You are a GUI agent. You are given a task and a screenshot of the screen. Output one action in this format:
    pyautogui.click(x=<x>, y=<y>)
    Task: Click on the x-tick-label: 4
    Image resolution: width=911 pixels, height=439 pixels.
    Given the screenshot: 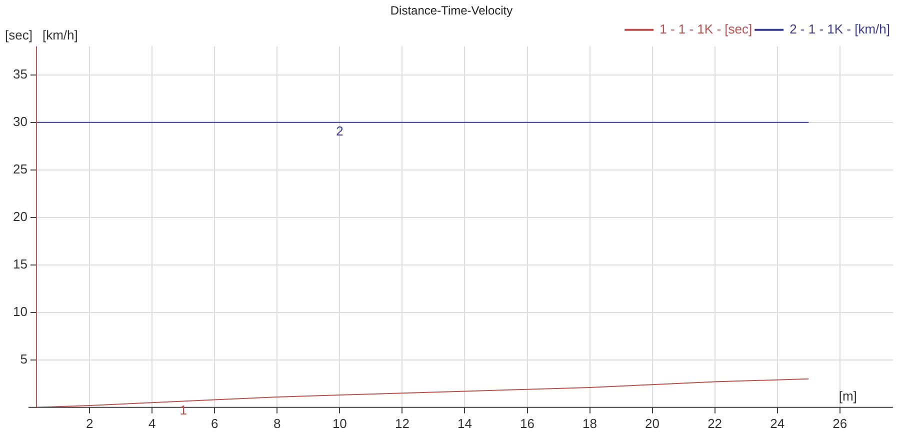 What is the action you would take?
    pyautogui.click(x=152, y=423)
    